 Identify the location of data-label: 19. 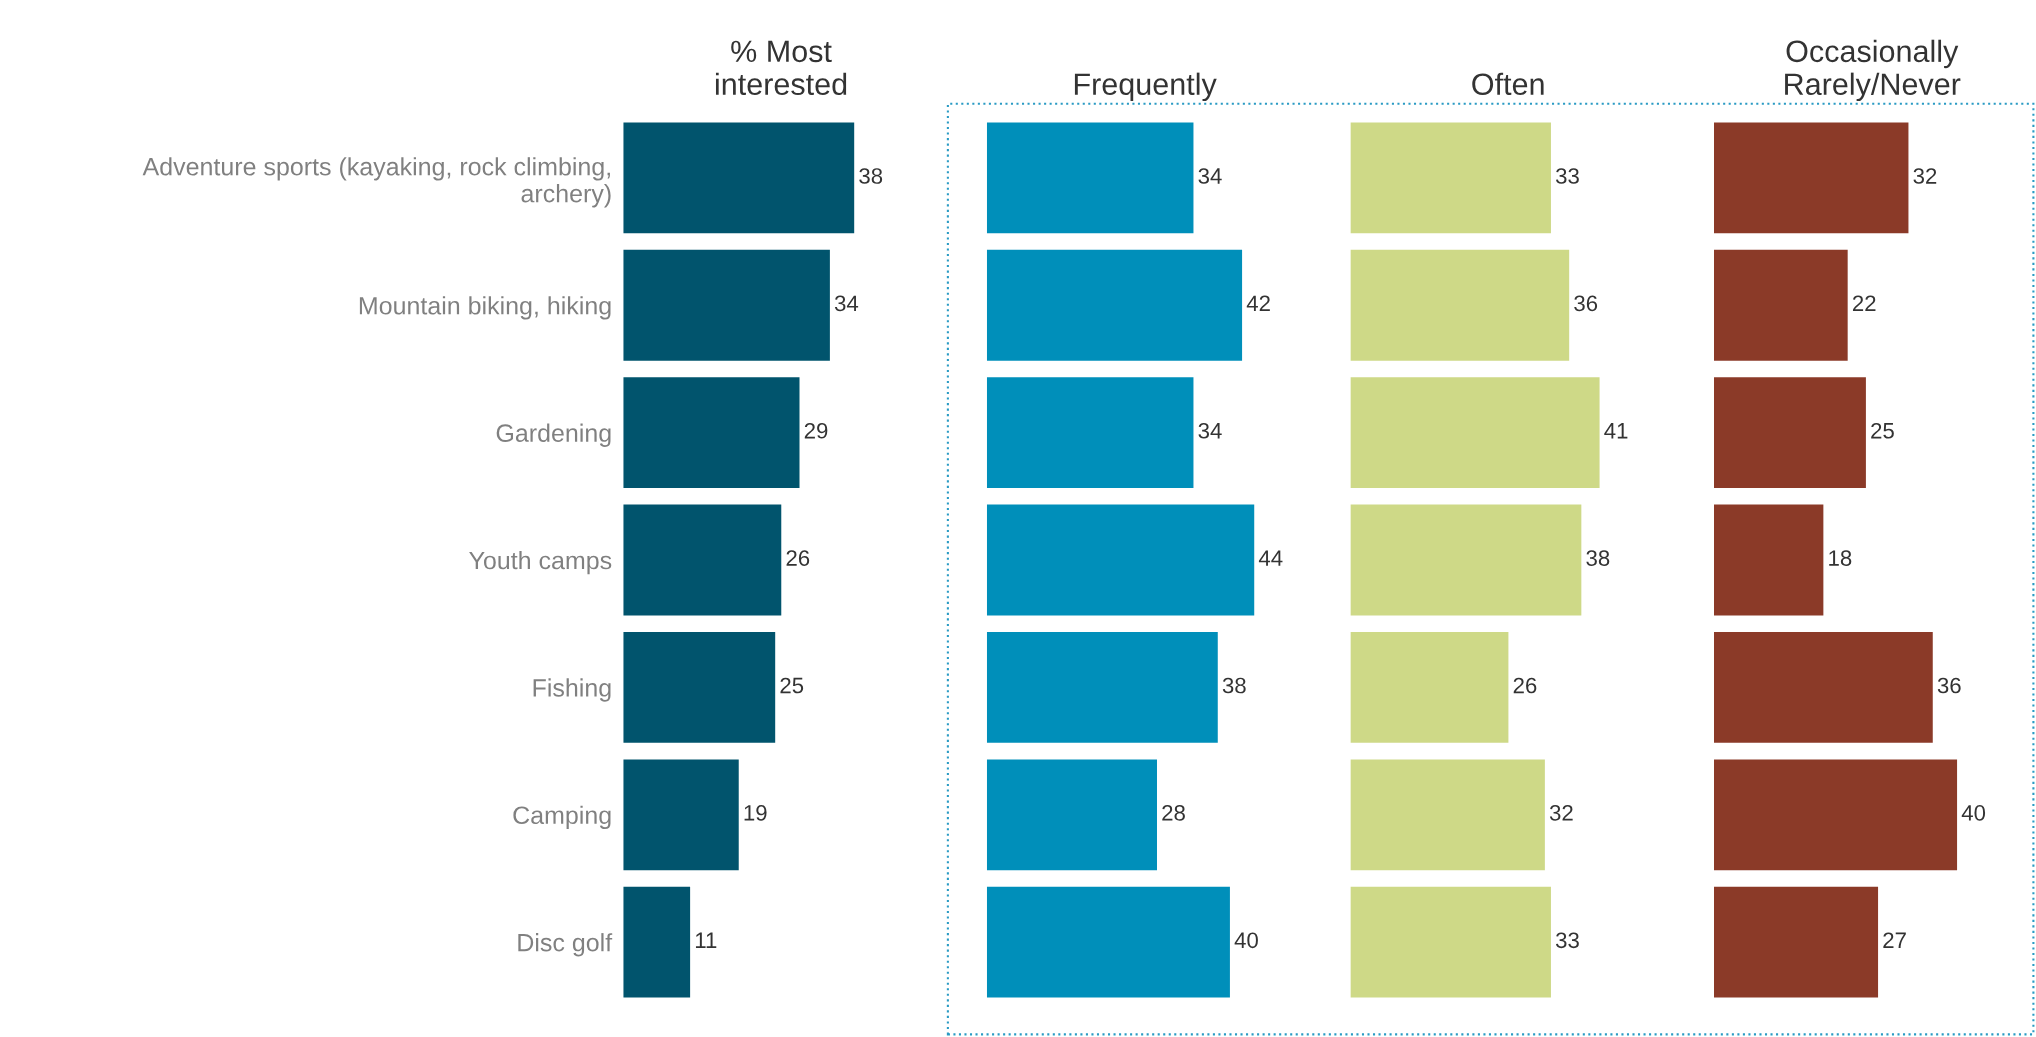
(755, 813).